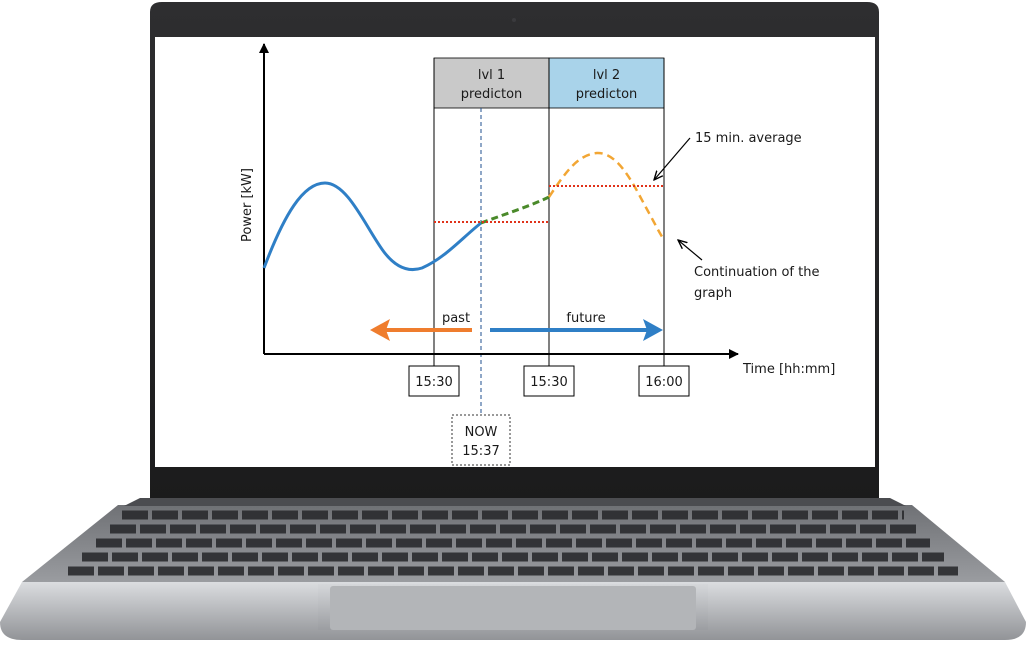  What do you see at coordinates (788, 369) in the screenshot?
I see `x-axis-label: Time [hh:mm]` at bounding box center [788, 369].